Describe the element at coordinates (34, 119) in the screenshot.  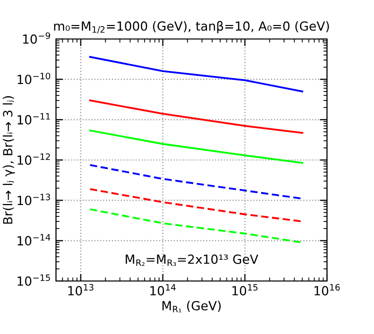
I see `y-tick-label: 10$^{−11}$` at that location.